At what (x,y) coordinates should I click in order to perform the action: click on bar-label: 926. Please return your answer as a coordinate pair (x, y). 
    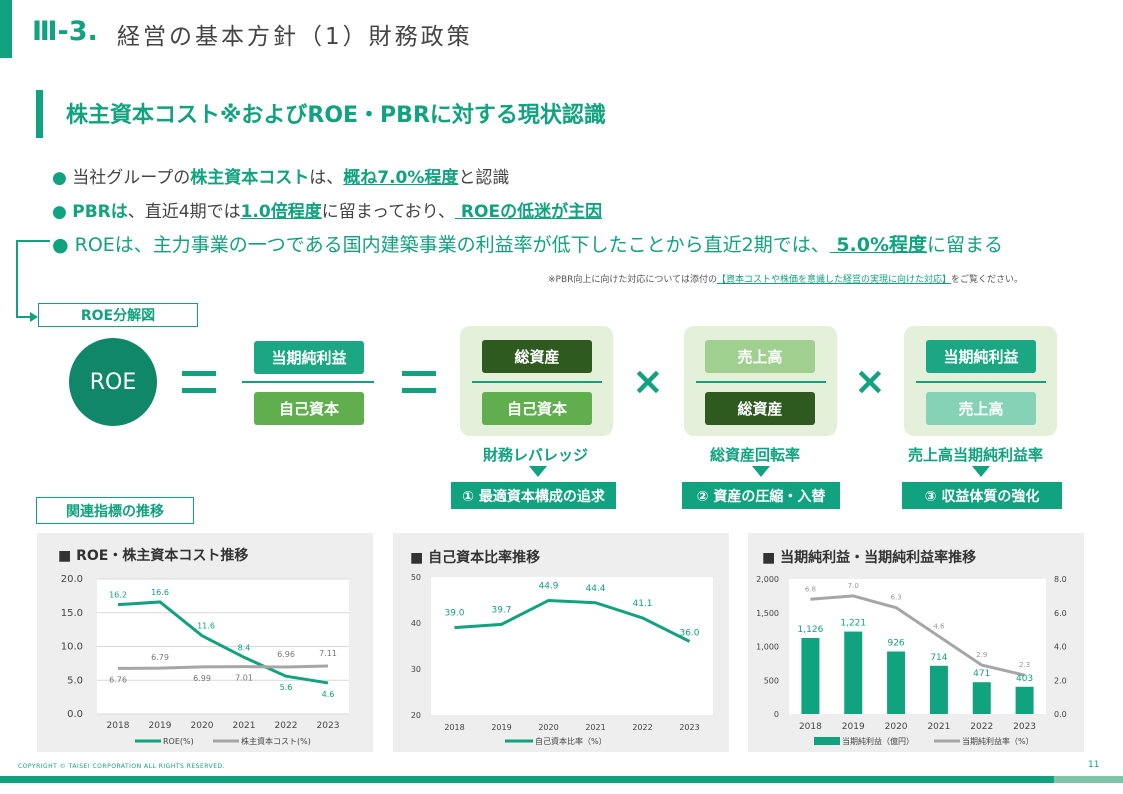
    Looking at the image, I should click on (895, 643).